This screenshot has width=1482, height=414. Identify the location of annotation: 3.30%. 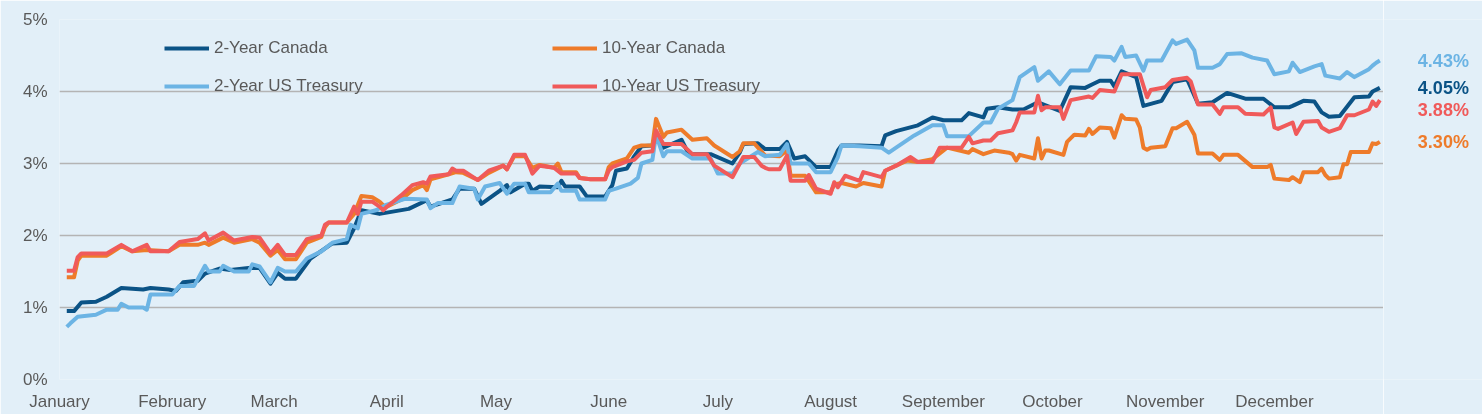
(1443, 141).